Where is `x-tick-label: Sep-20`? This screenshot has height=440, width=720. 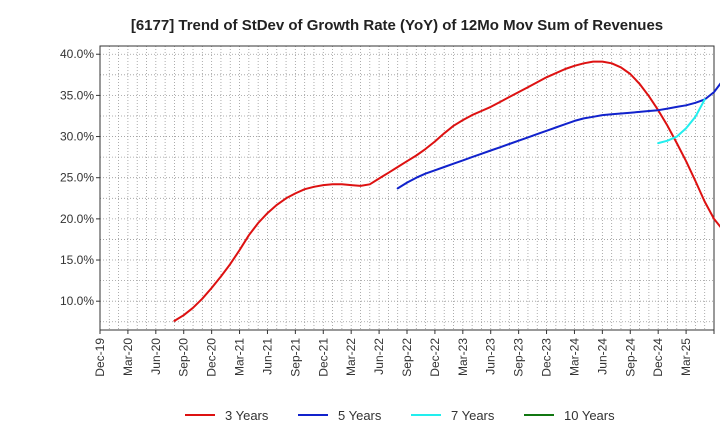
x-tick-label: Sep-20 is located at coordinates (184, 357).